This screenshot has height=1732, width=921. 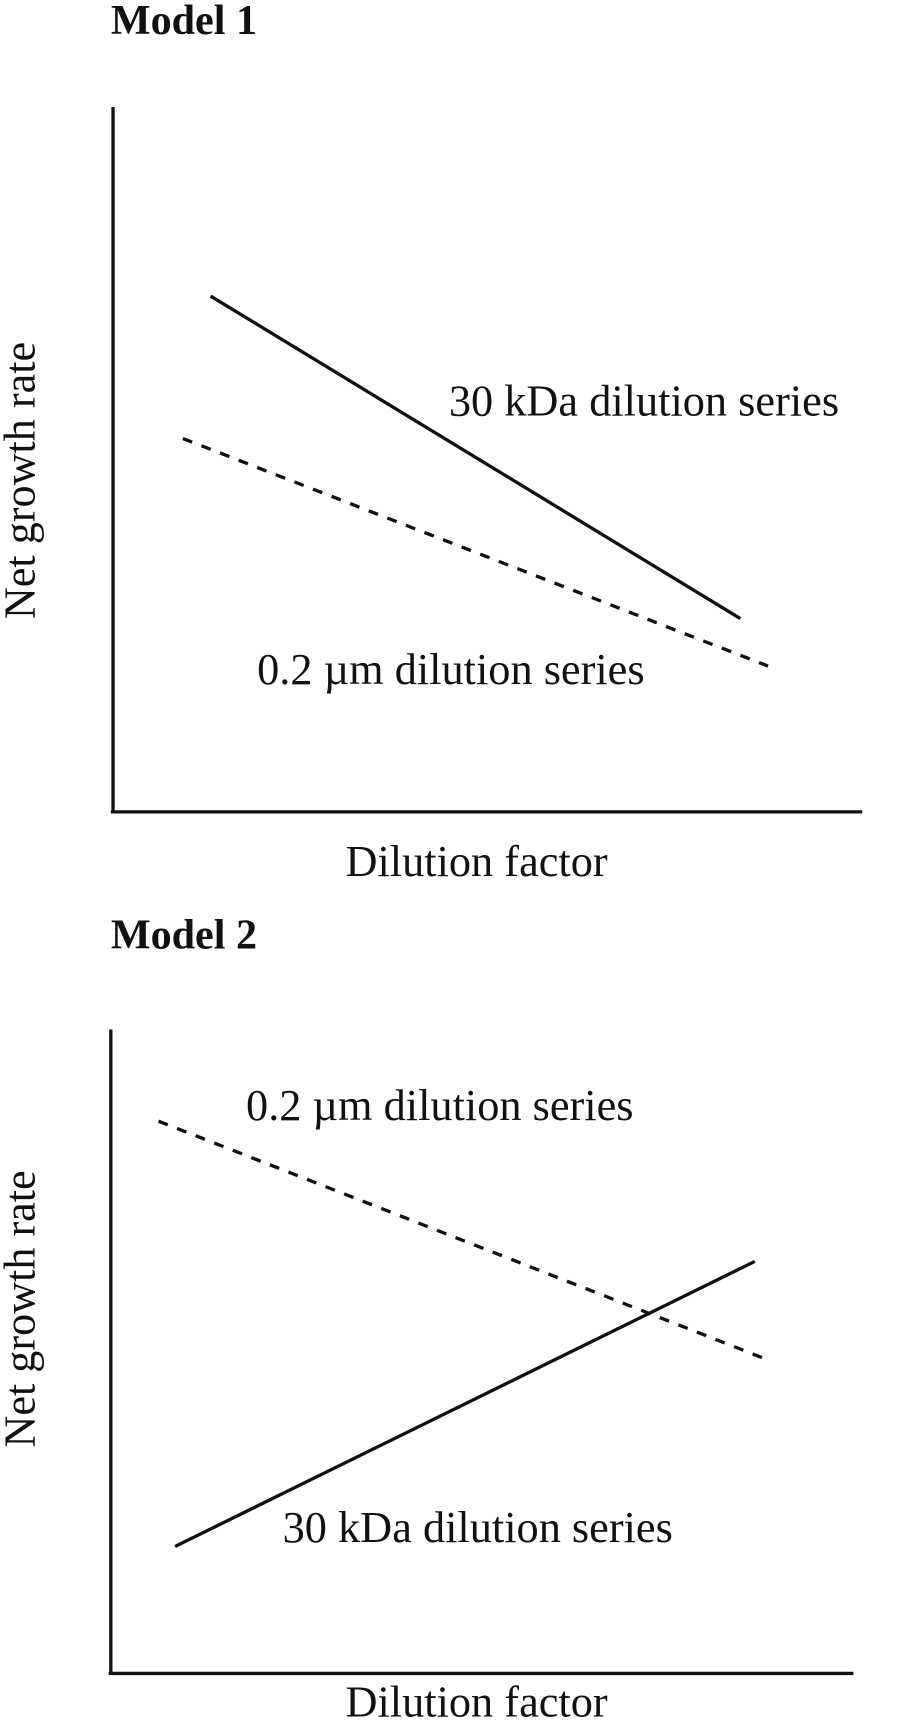 What do you see at coordinates (184, 936) in the screenshot?
I see `panel-title: Model 2` at bounding box center [184, 936].